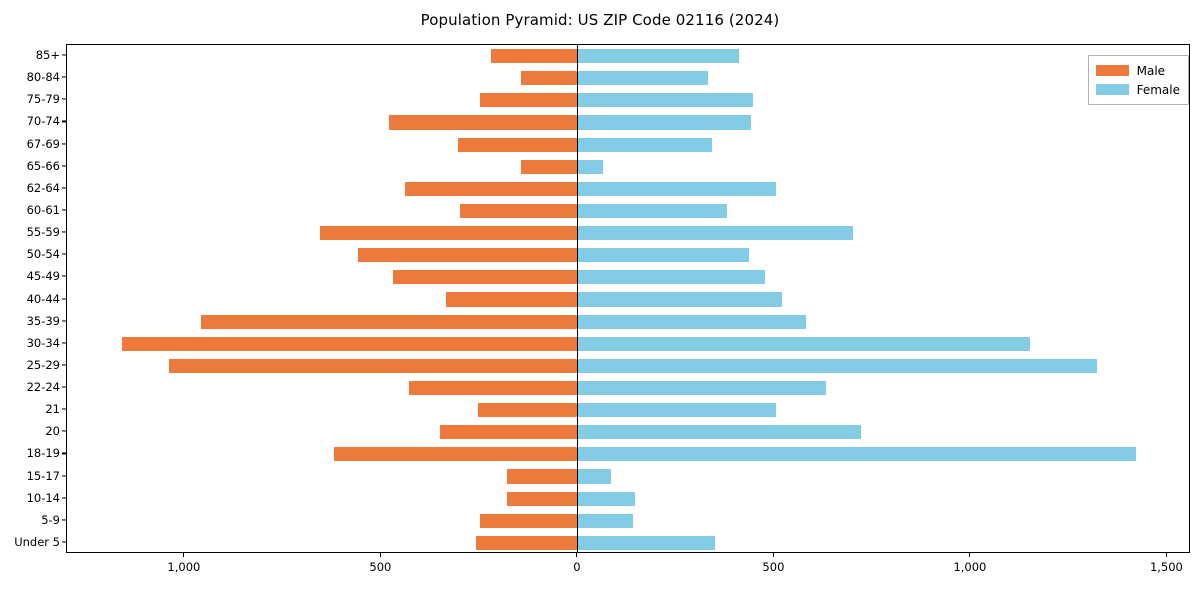 Image resolution: width=1200 pixels, height=600 pixels. I want to click on legend-label-female: Female, so click(1158, 89).